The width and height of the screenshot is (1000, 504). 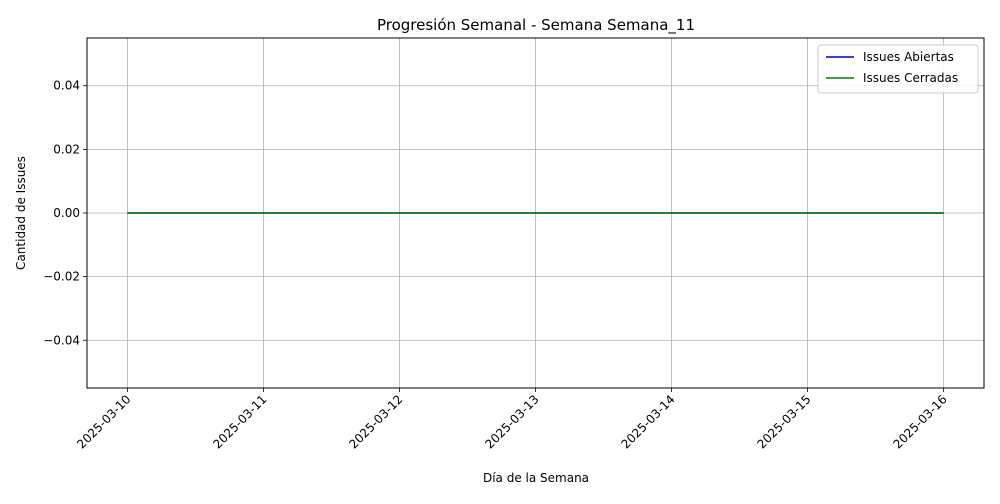 I want to click on y-axis-ticks: −0.04 −0.02 0.00 0.02 0.04, so click(x=65, y=213).